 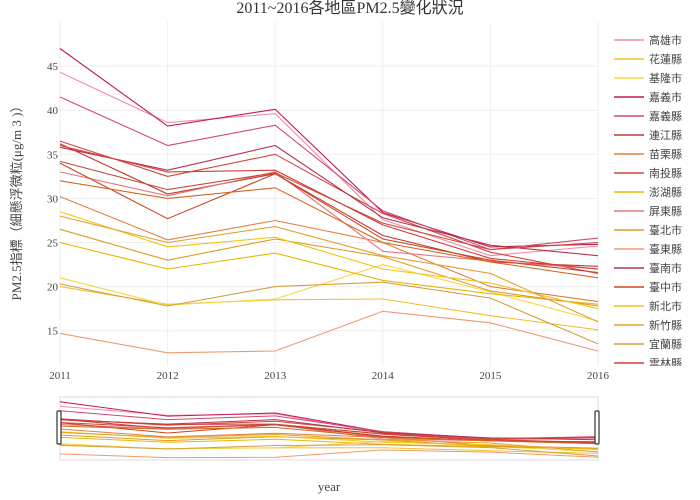 I want to click on x-axis-title: year, so click(x=329, y=486).